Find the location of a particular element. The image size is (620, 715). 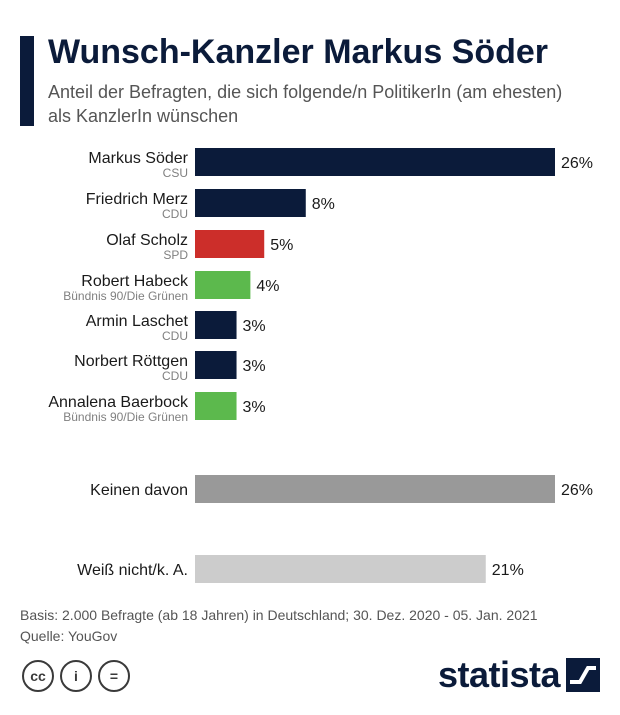

category-label: Norbert Röttgen is located at coordinates (131, 361).